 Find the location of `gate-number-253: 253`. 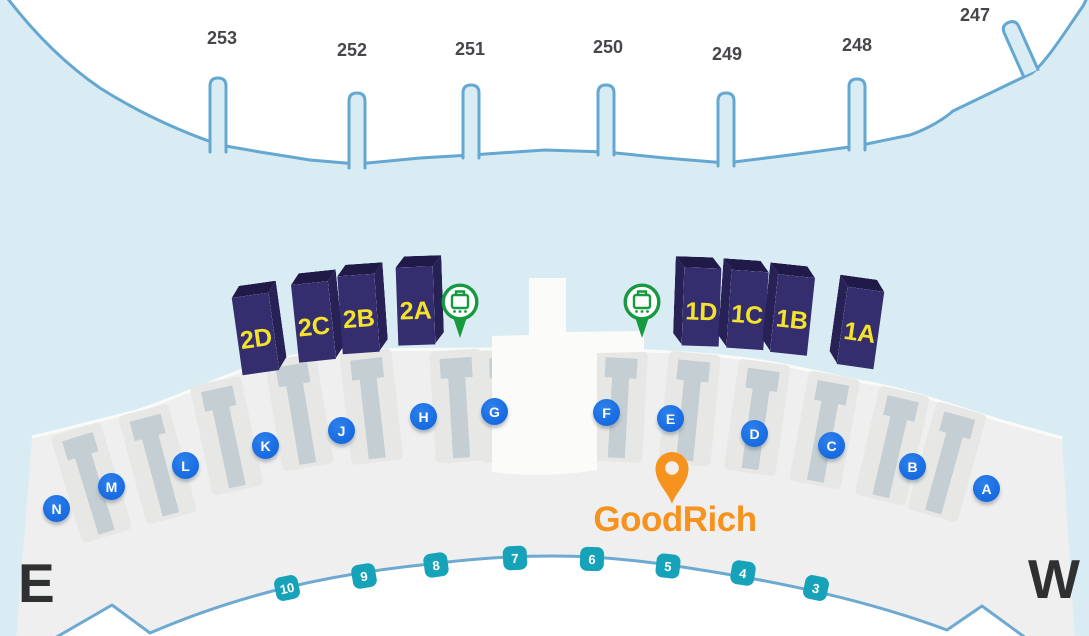

gate-number-253: 253 is located at coordinates (222, 38).